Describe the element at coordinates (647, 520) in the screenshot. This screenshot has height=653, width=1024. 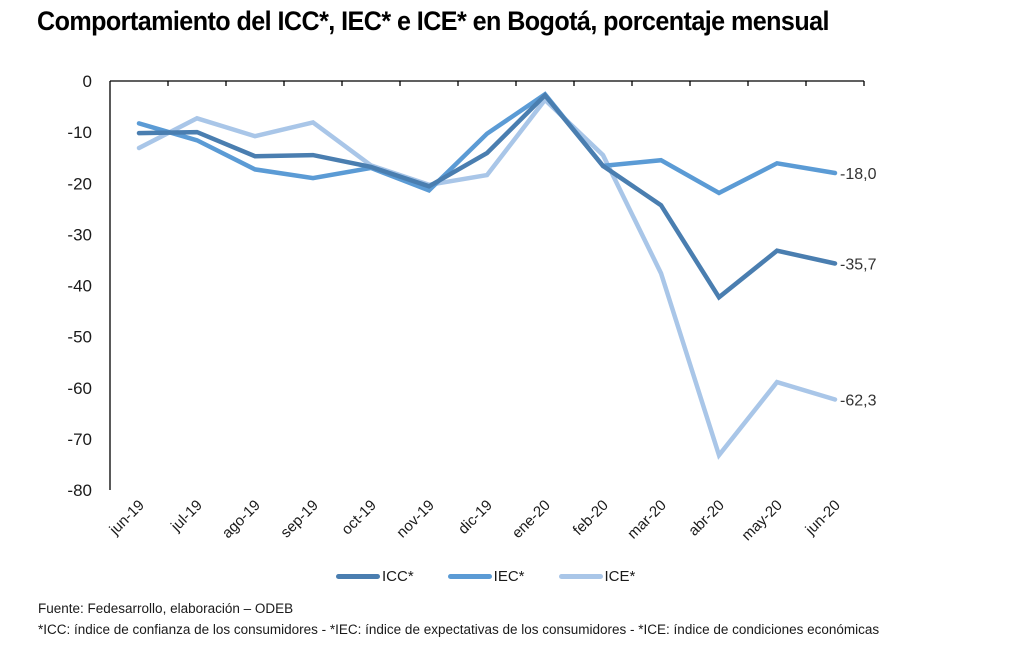
I see `x-tick-label: mar-20` at that location.